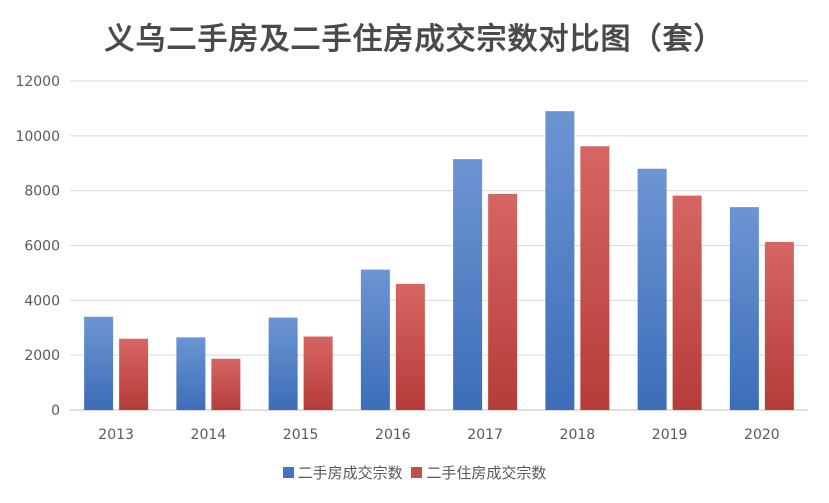 This screenshot has width=829, height=503. I want to click on bar-series-1-2015, so click(283, 363).